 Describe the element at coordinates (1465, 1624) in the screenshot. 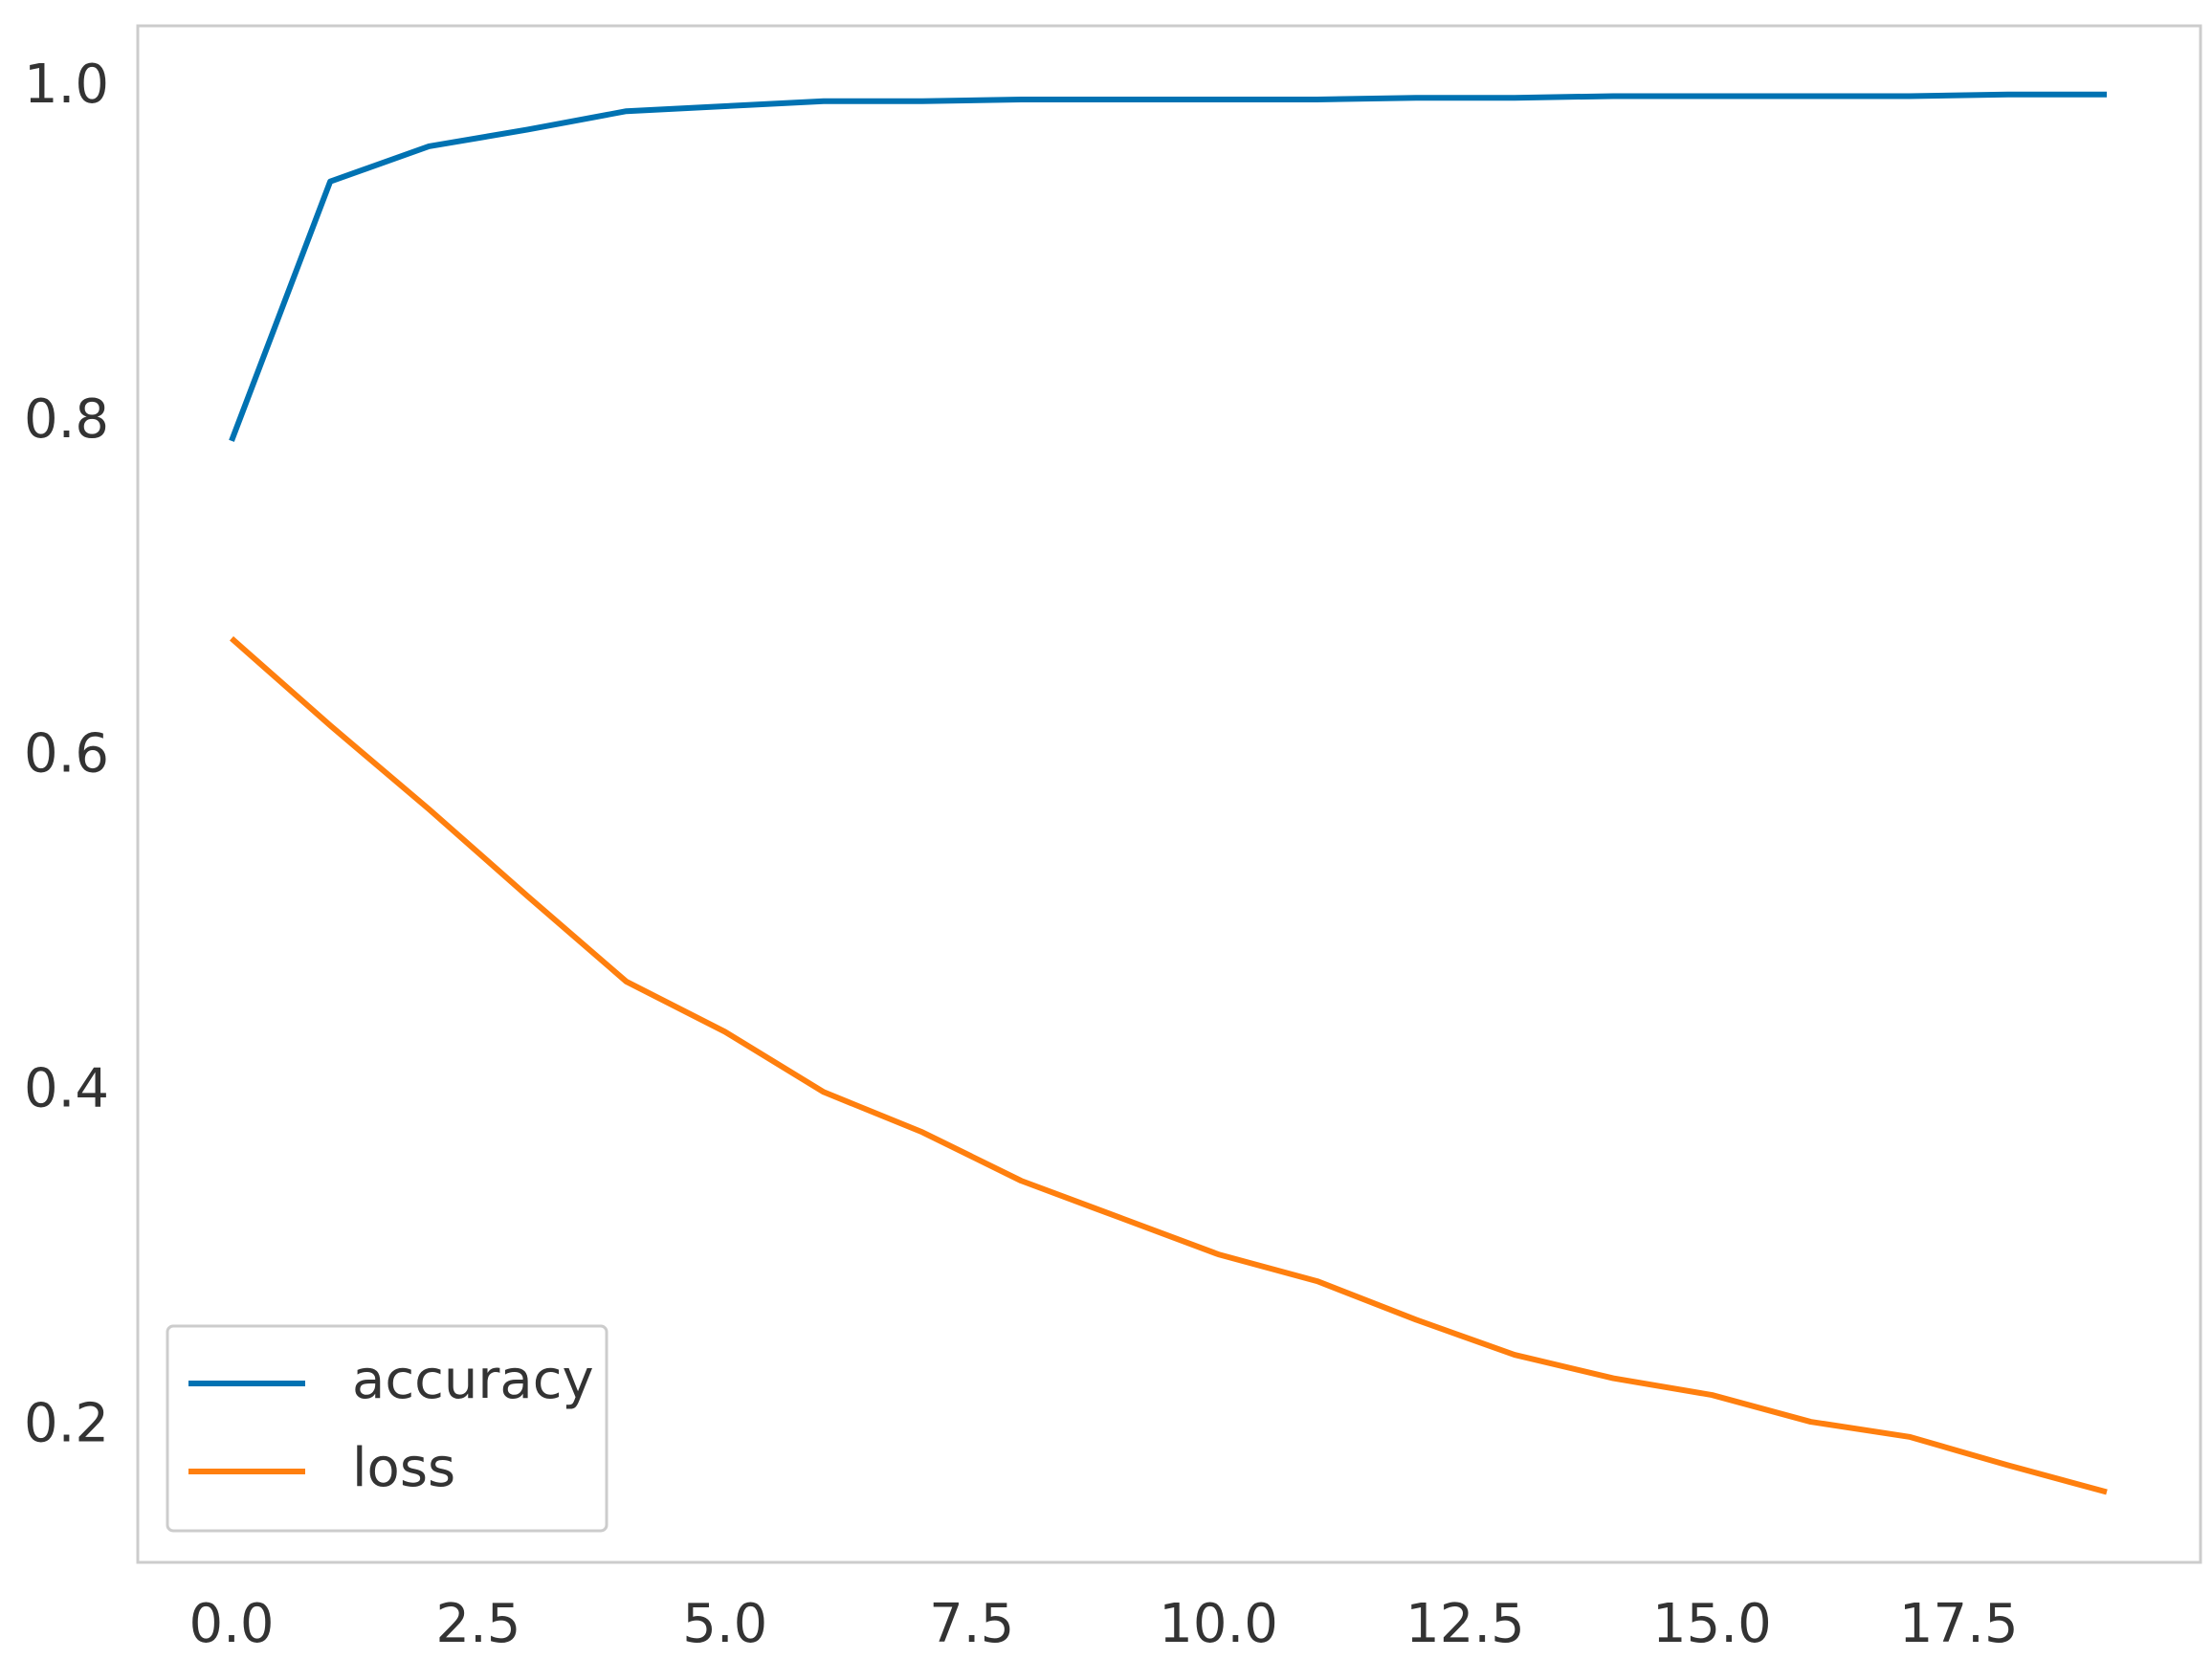

I see `x-tick-label: 12.5` at that location.